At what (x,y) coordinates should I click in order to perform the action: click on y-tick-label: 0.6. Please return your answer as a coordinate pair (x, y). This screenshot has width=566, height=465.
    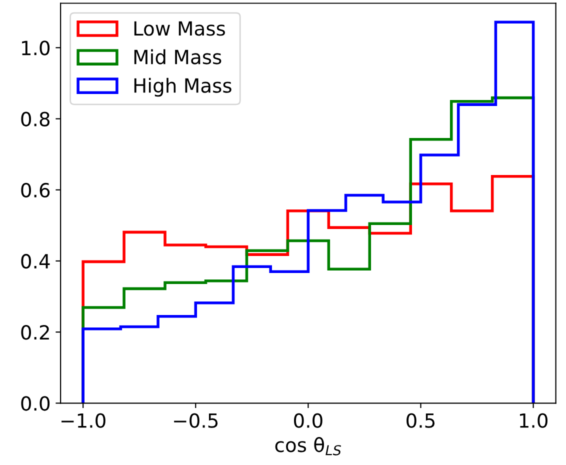
    Looking at the image, I should click on (35, 190).